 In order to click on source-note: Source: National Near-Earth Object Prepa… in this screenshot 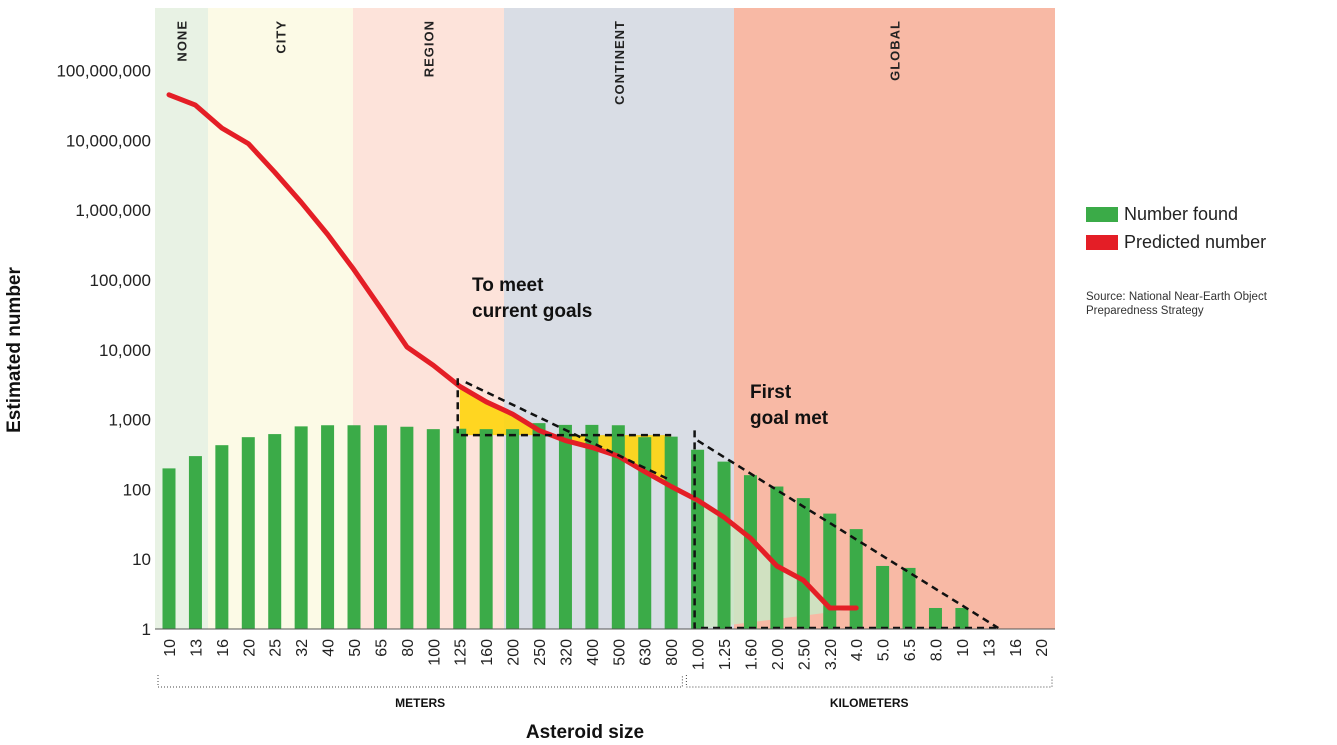, I will do `click(1176, 304)`.